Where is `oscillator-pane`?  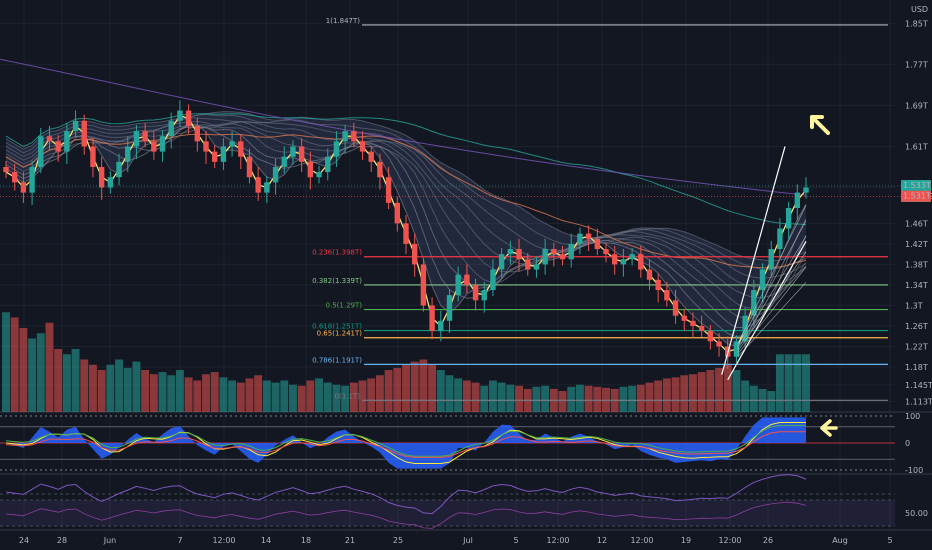 oscillator-pane is located at coordinates (447, 443).